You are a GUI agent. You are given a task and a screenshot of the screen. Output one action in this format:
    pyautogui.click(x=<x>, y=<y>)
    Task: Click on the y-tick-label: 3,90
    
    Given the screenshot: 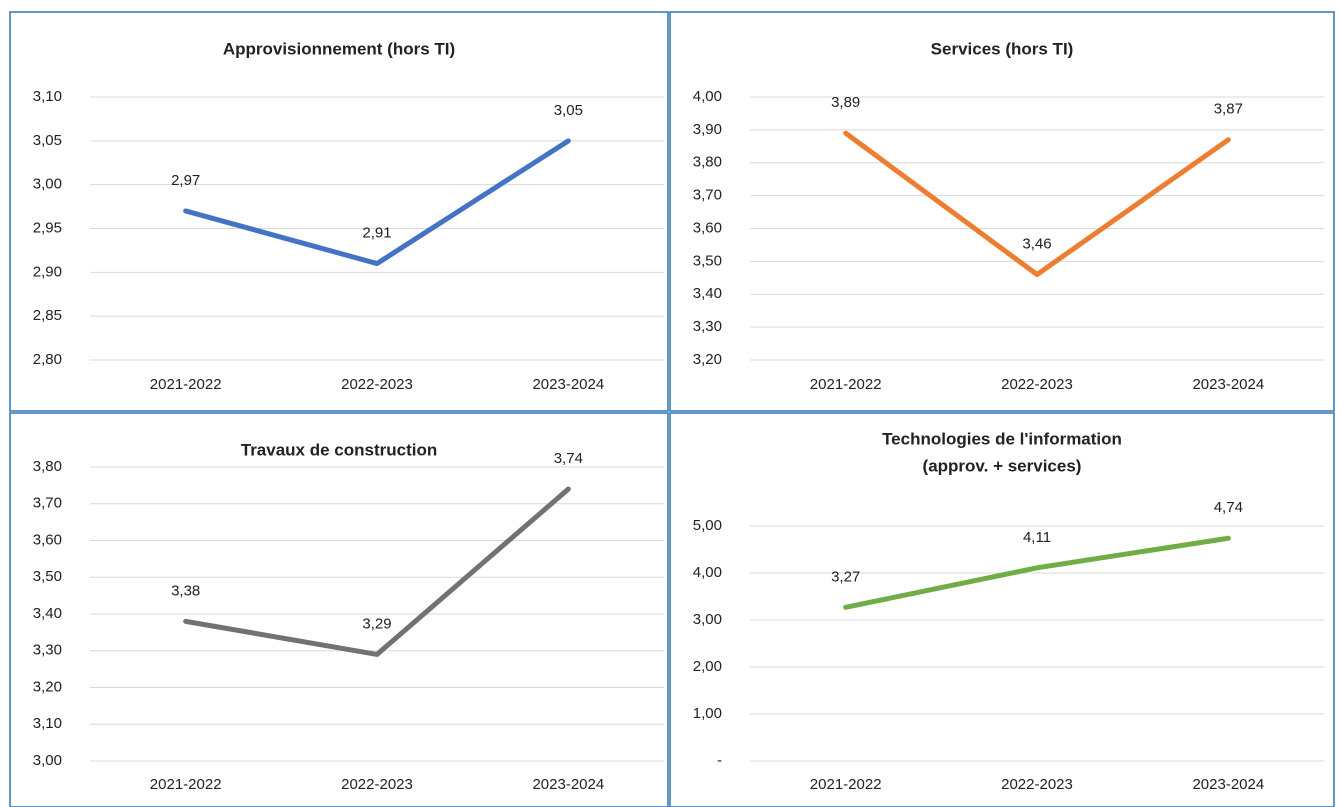 What is the action you would take?
    pyautogui.click(x=707, y=129)
    